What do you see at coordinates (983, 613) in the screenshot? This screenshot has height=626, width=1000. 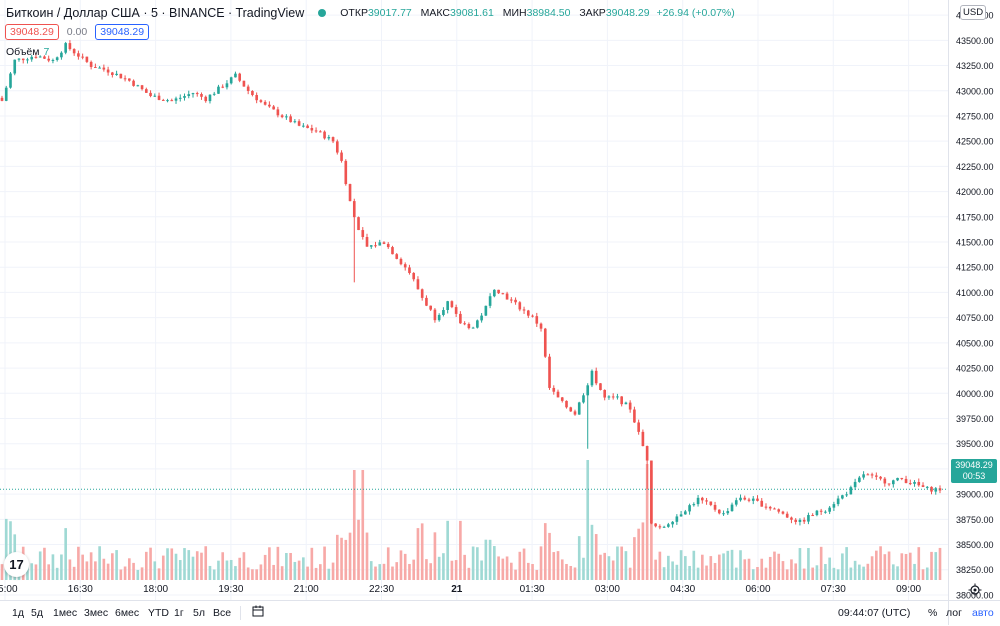 I see `auto-scale-toggle: авто` at bounding box center [983, 613].